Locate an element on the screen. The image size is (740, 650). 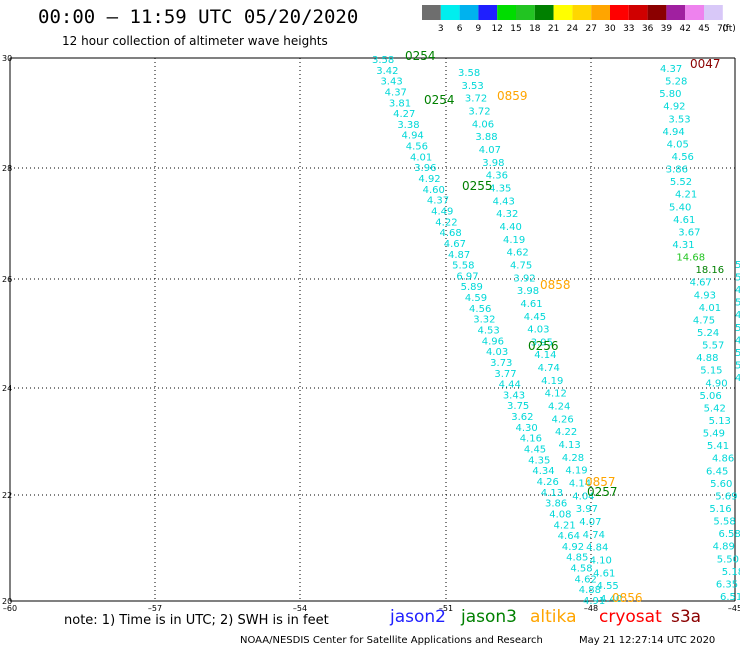
legend-jason2: jason2 is located at coordinates (418, 617).